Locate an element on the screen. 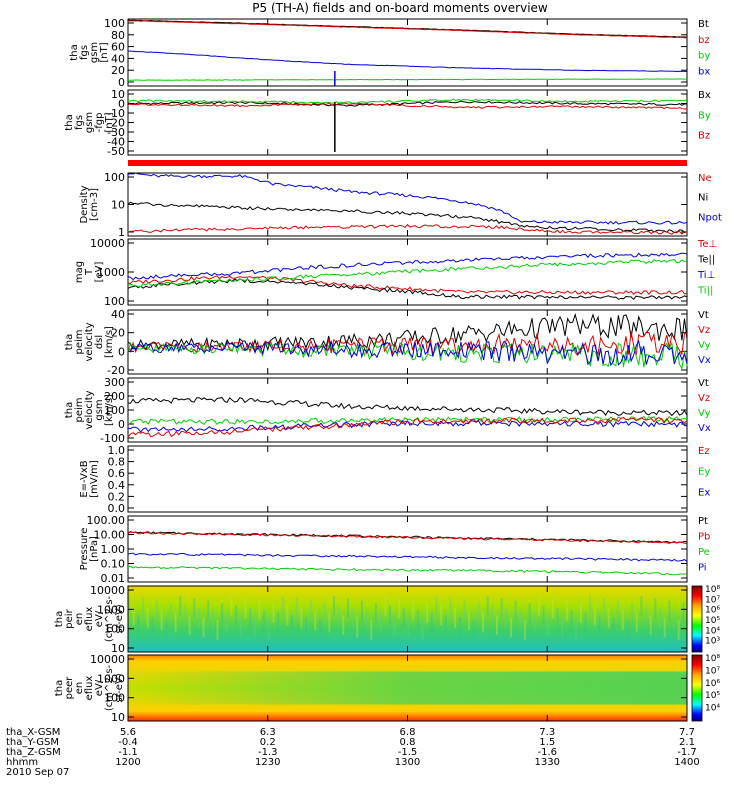 The image size is (750, 800). x-row-label: hhmm is located at coordinates (22, 762).